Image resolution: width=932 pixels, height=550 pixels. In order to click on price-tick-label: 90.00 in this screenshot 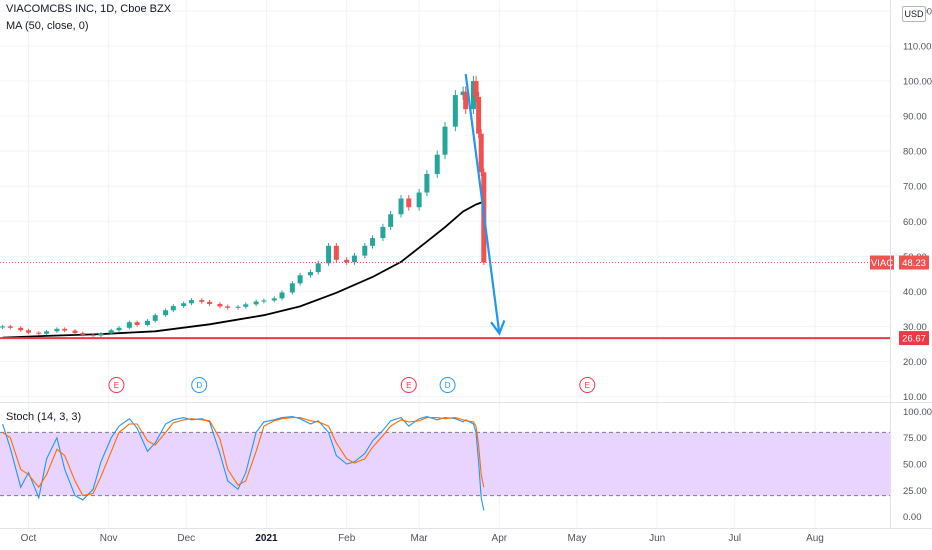, I will do `click(915, 117)`.